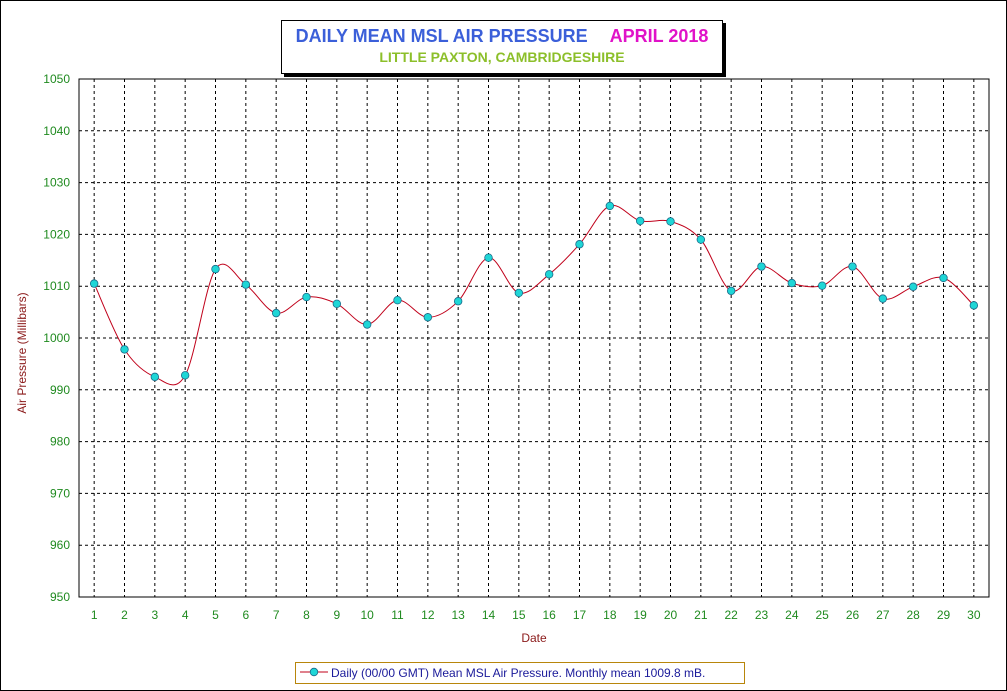 The height and width of the screenshot is (691, 1007). I want to click on legend-swatch, so click(314, 672).